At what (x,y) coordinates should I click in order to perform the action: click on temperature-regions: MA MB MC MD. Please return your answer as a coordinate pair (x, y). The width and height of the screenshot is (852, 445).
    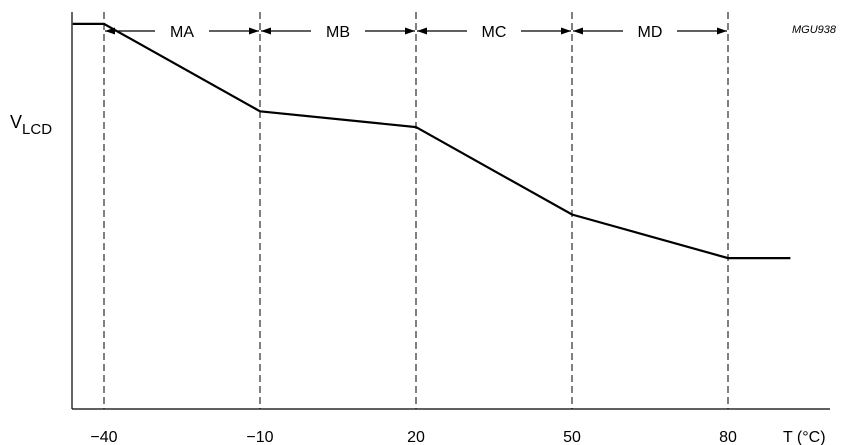
    Looking at the image, I should click on (416, 32).